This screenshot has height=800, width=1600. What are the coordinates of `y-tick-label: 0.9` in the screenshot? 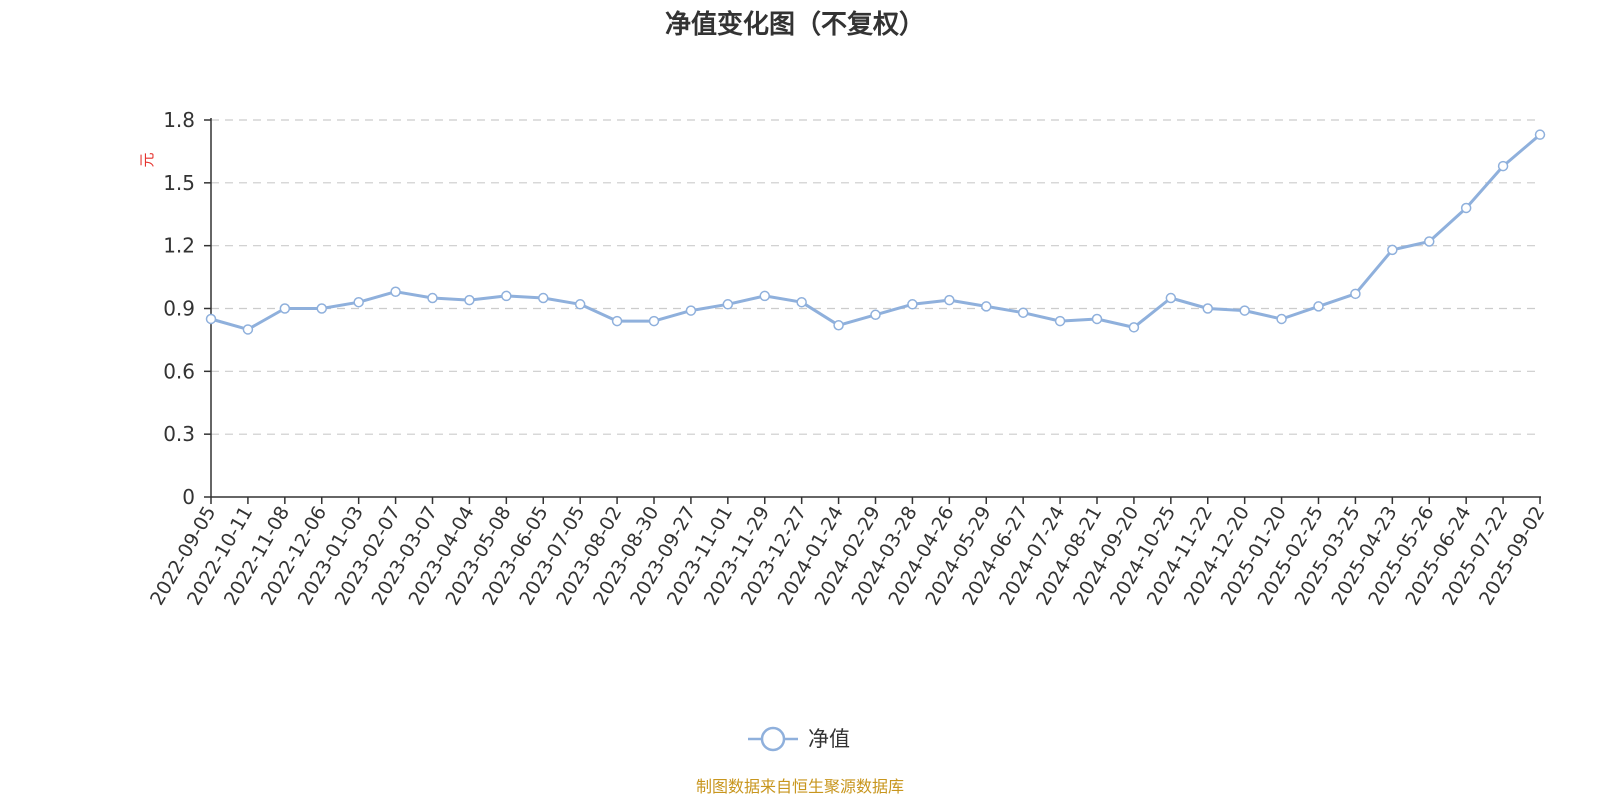 It's located at (179, 309).